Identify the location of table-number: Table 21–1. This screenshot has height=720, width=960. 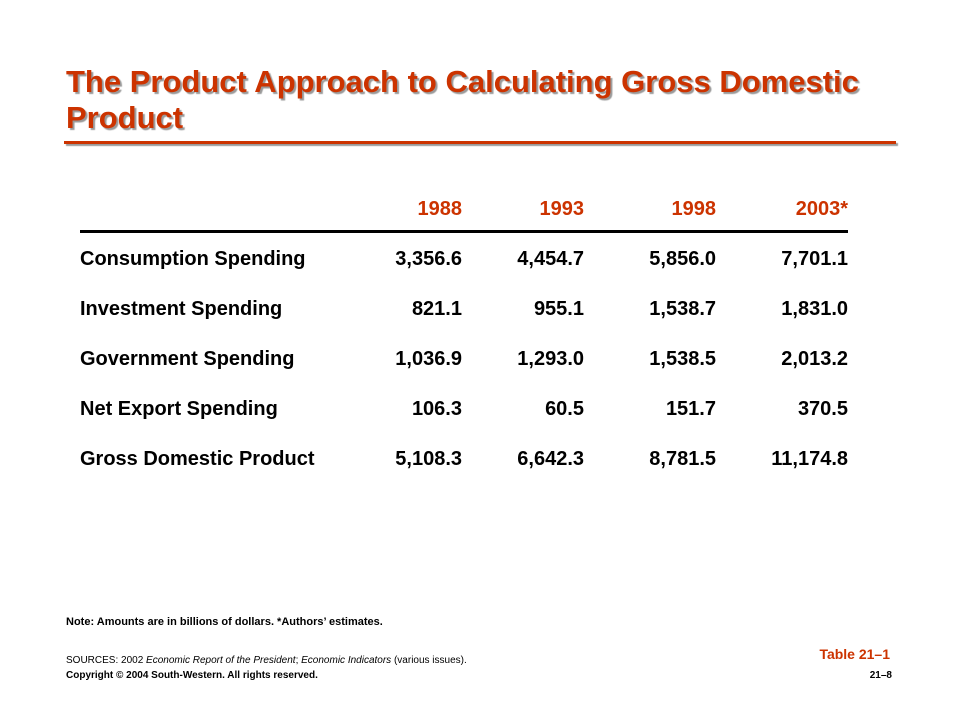
(854, 654).